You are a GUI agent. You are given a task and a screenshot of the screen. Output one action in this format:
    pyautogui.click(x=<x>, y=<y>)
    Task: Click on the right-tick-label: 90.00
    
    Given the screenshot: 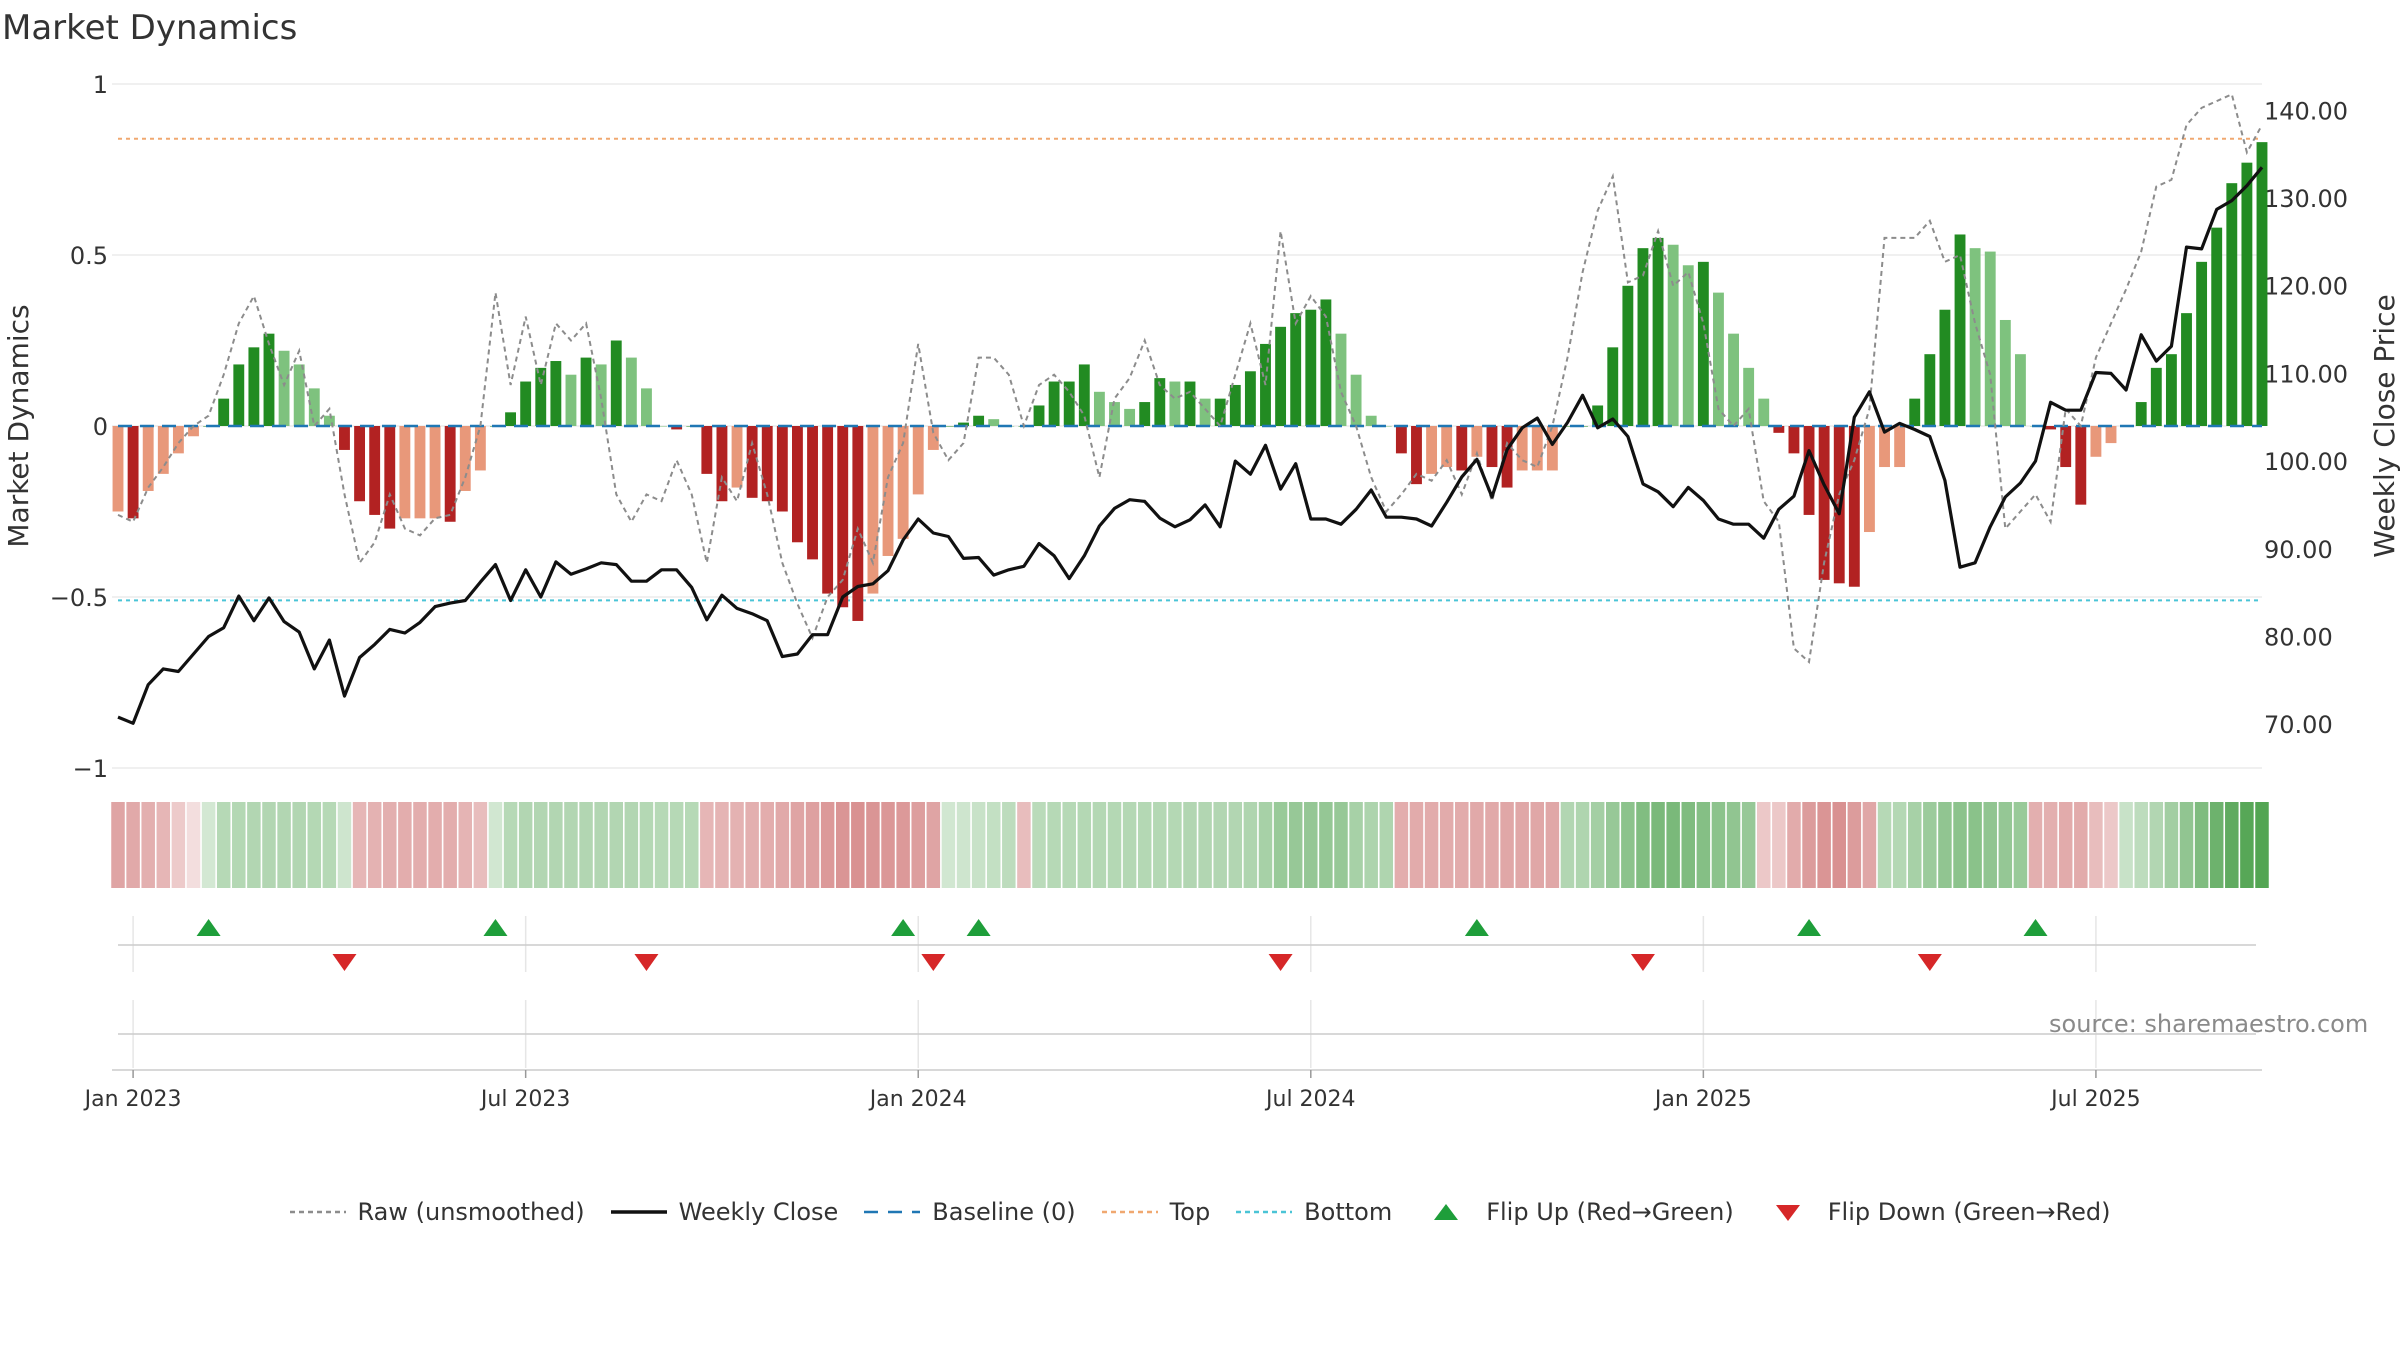 What is the action you would take?
    pyautogui.click(x=2298, y=550)
    